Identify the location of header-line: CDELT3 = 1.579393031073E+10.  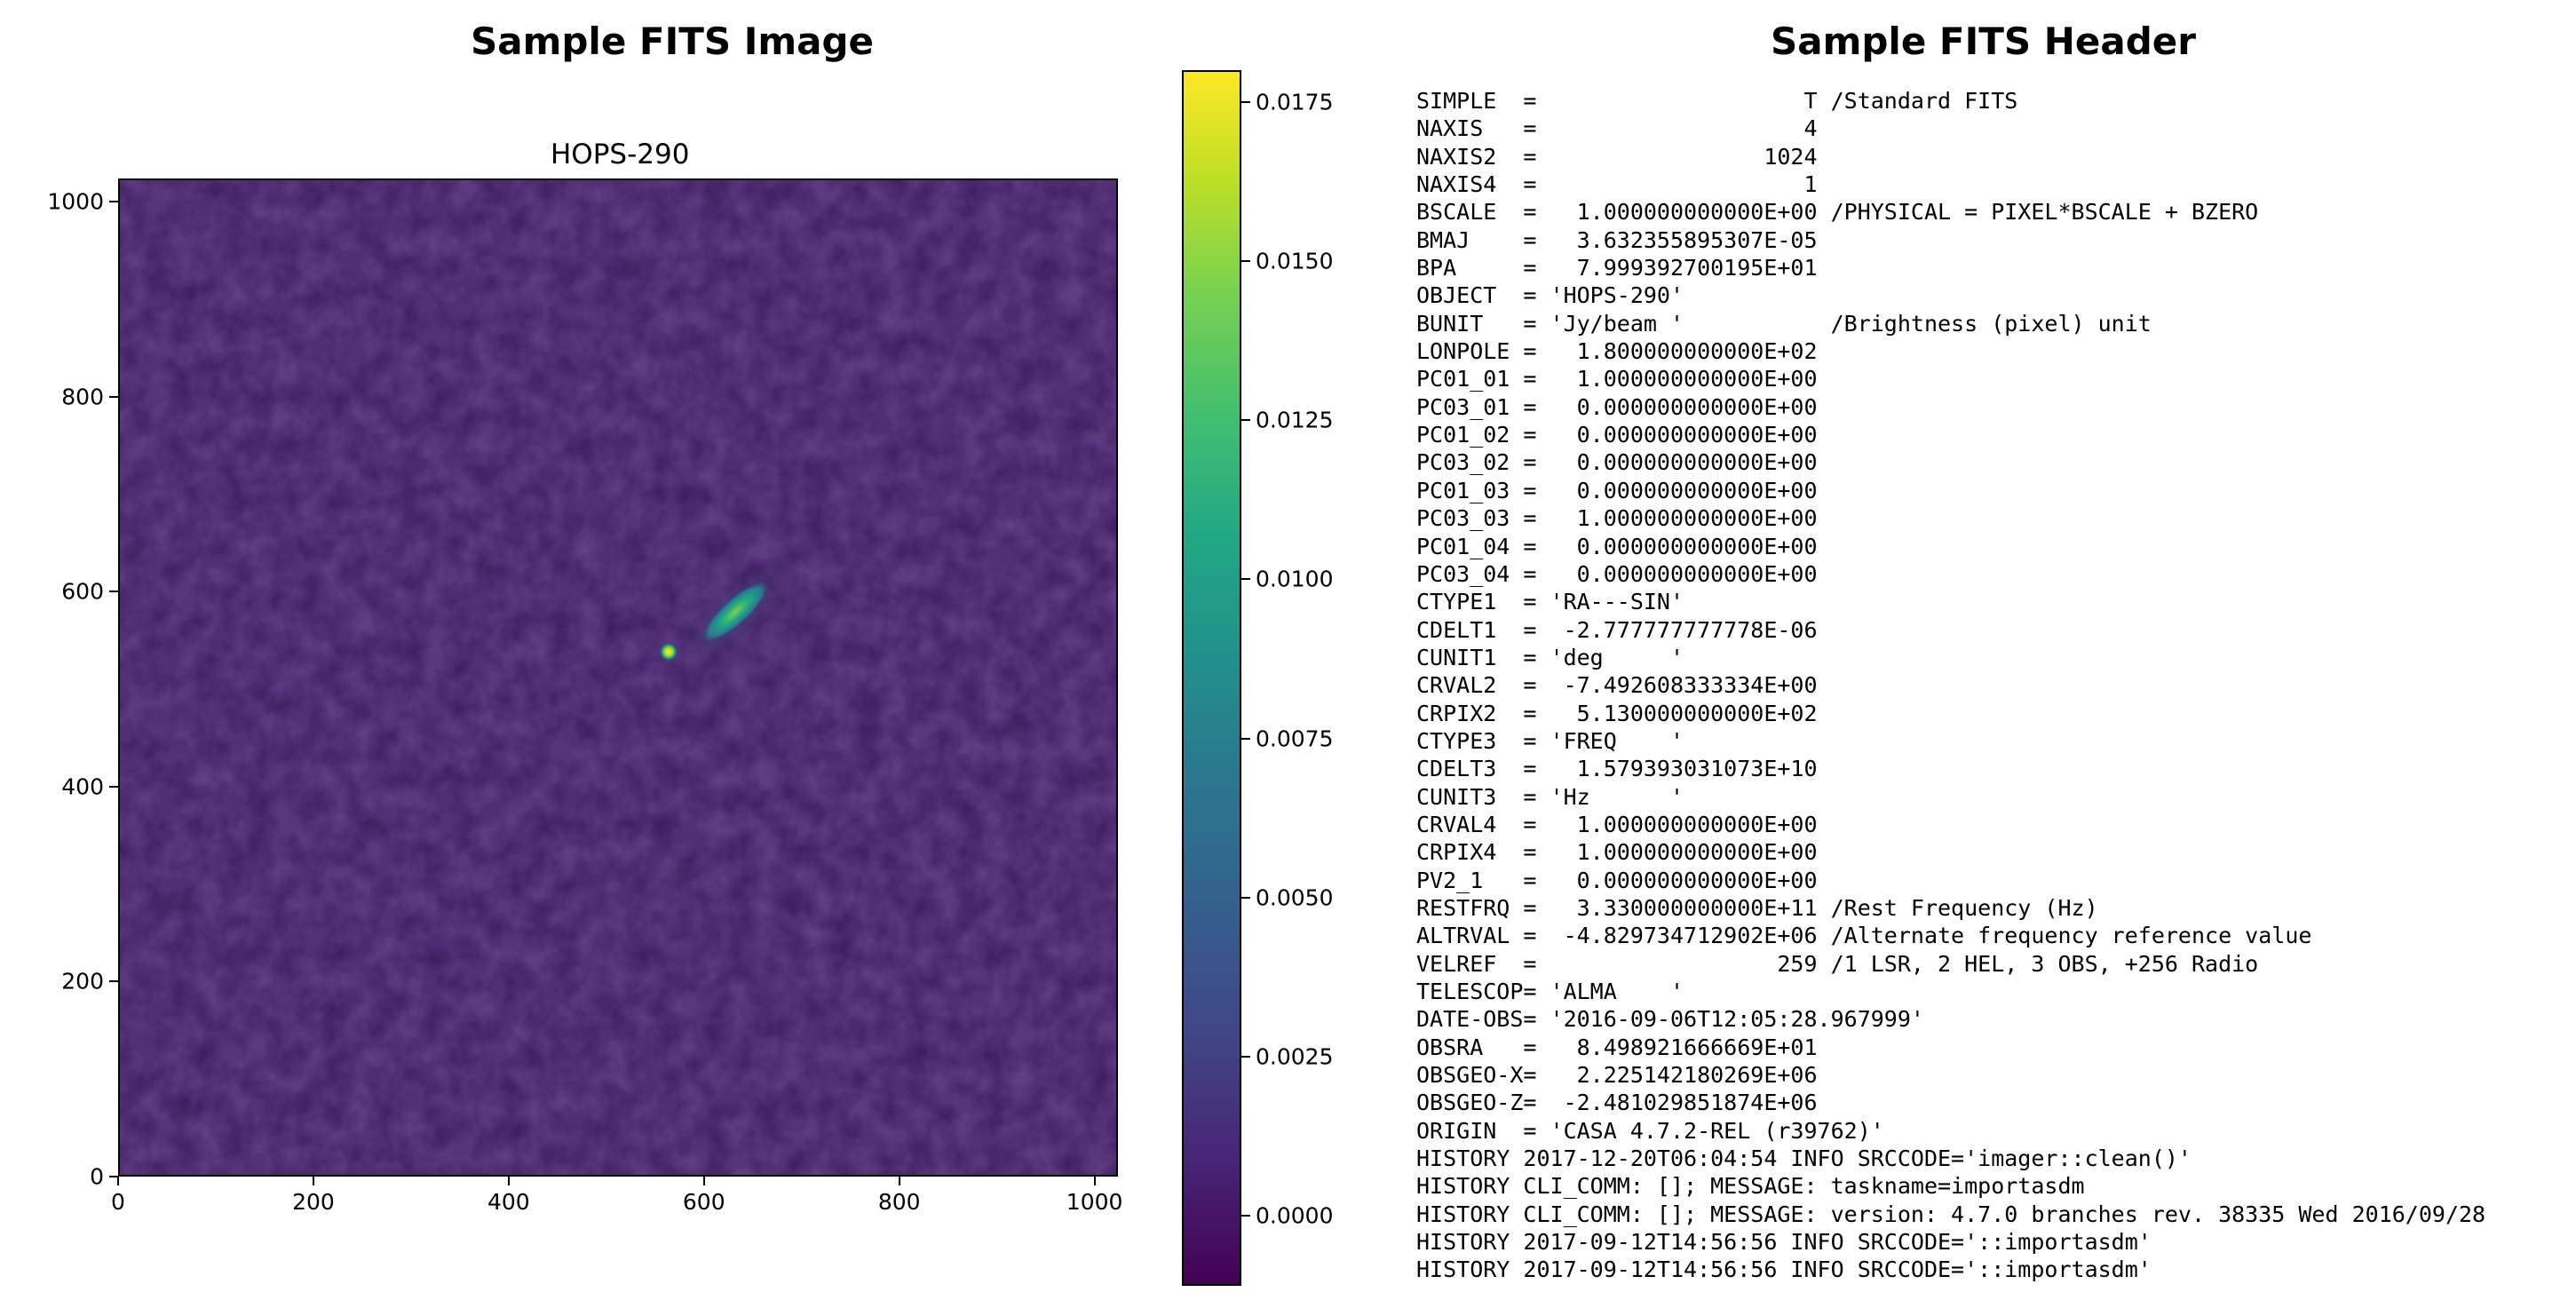
(1617, 769).